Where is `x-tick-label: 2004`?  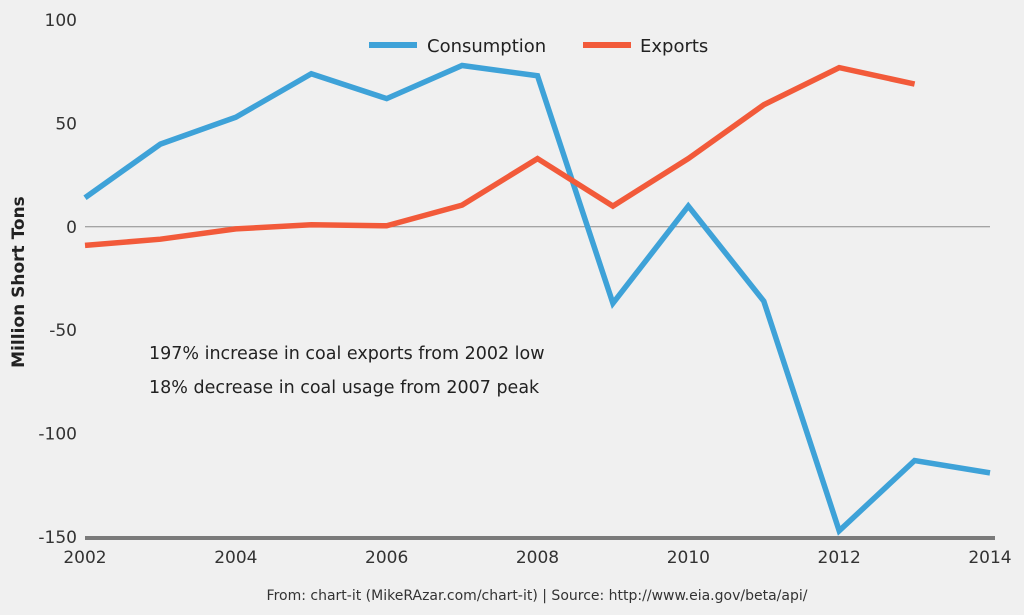 x-tick-label: 2004 is located at coordinates (235, 558).